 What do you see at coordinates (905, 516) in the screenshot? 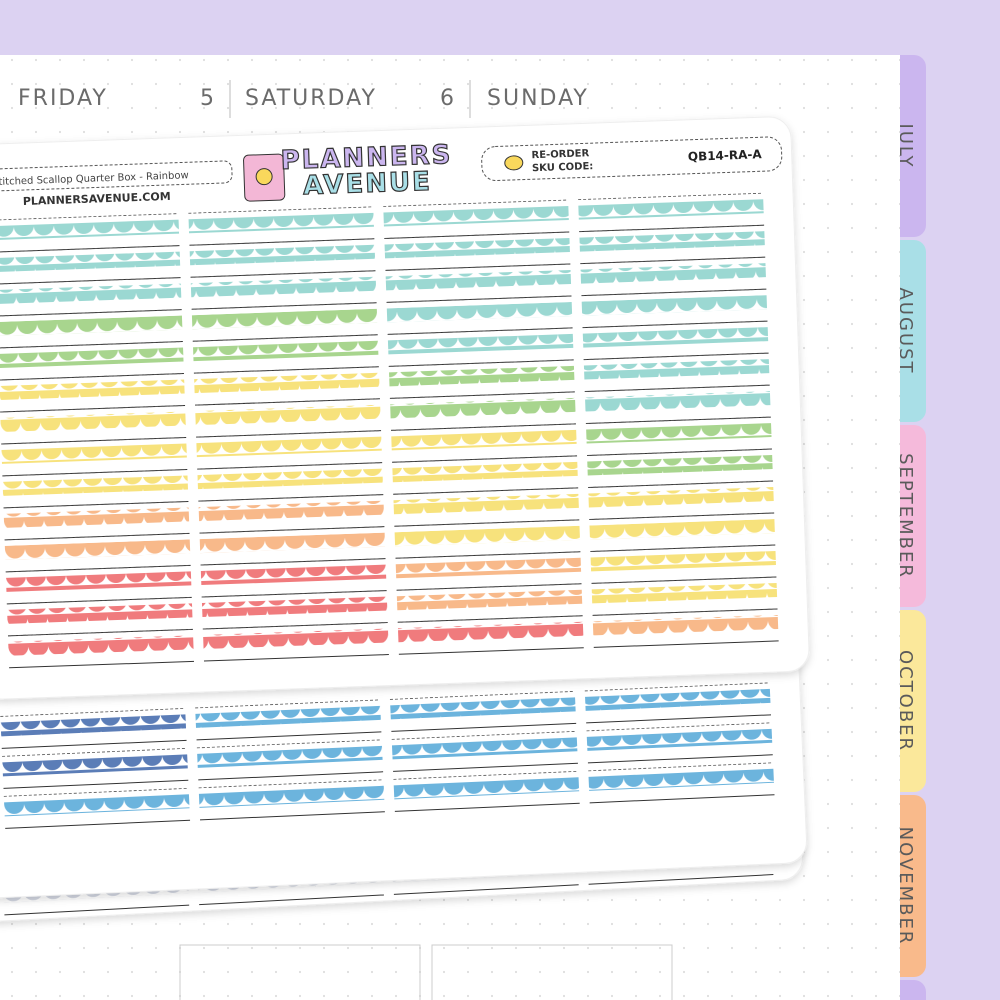
I see `tab-label: SEPTEMBER` at bounding box center [905, 516].